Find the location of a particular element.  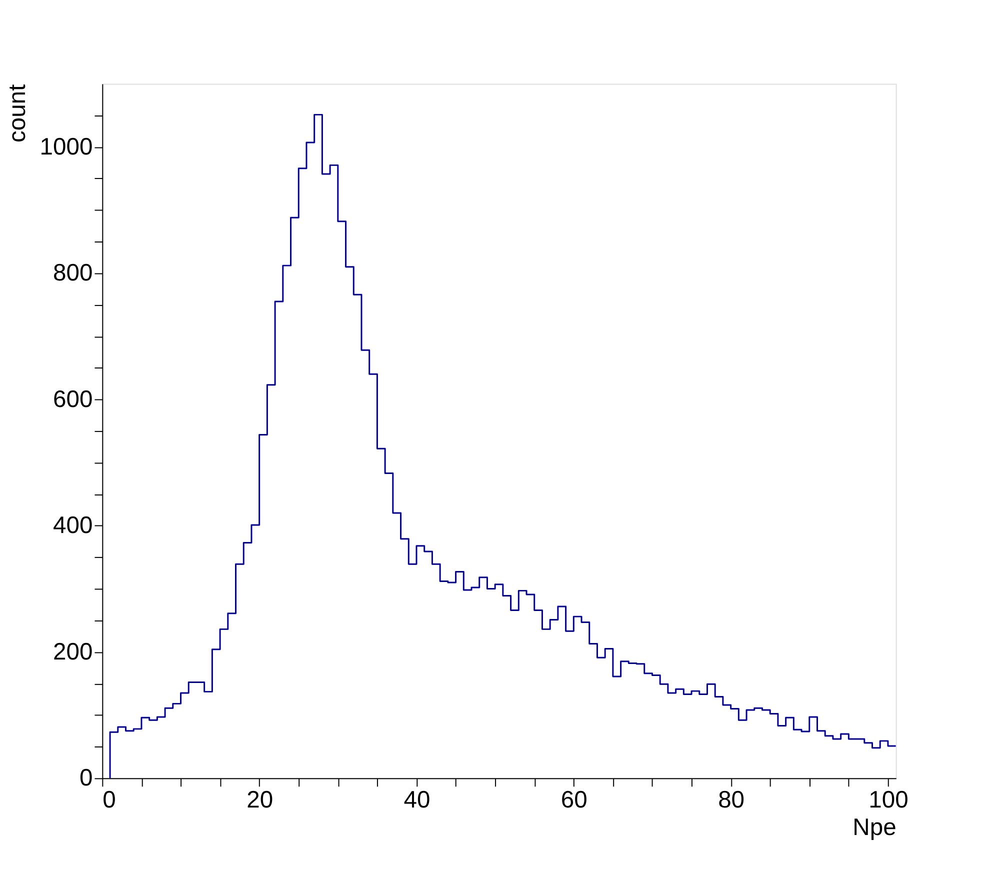

x-tick-label: 40 is located at coordinates (417, 800).